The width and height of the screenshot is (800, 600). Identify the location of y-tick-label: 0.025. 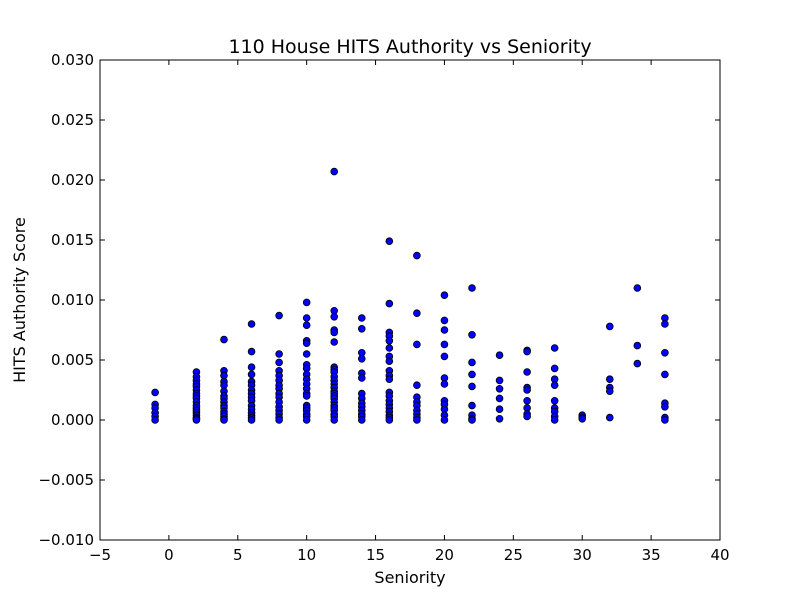
(72, 120).